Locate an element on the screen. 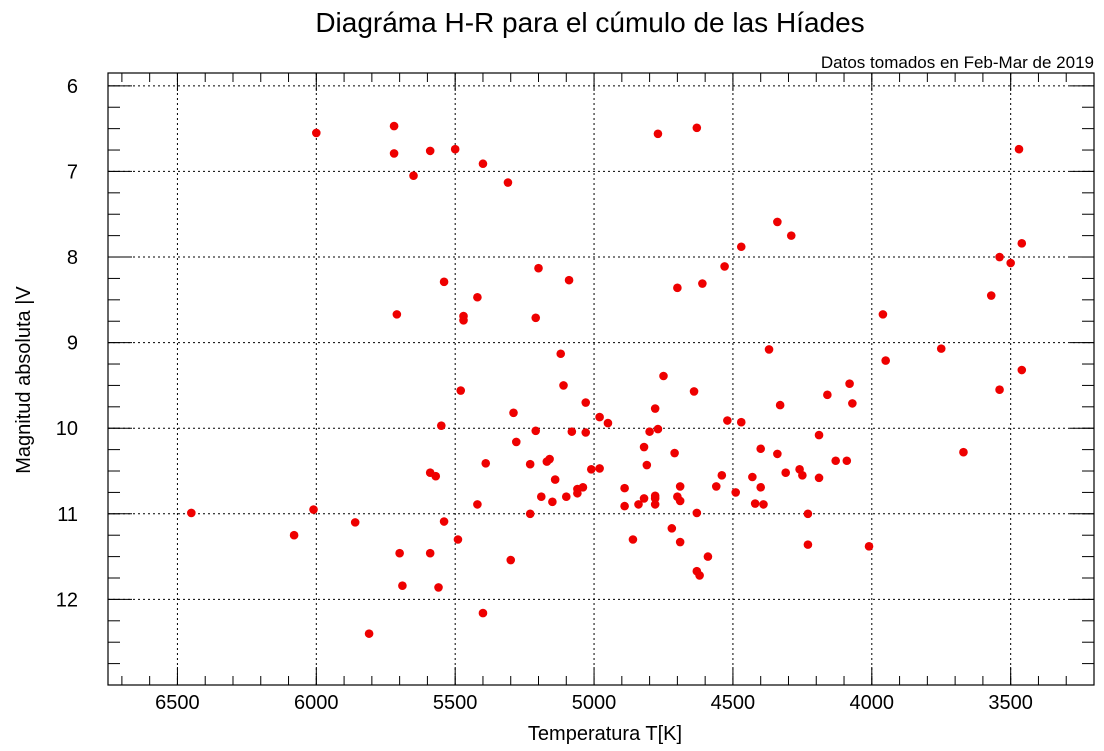 The height and width of the screenshot is (751, 1104). y-tick-label: 6 is located at coordinates (72, 87).